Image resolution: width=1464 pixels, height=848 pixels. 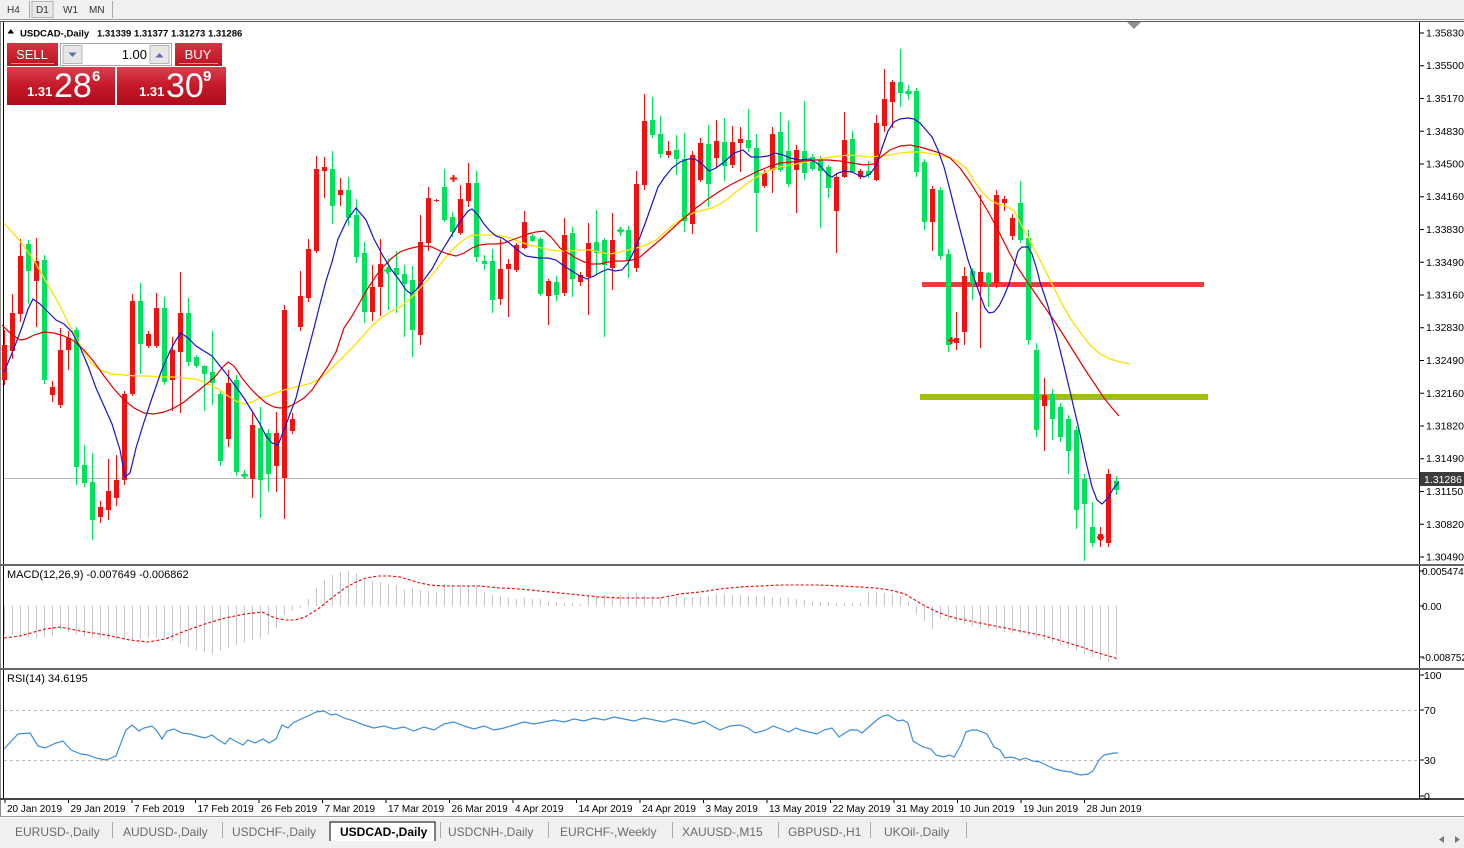 I want to click on svg-text: 14 Apr 2019, so click(x=606, y=809).